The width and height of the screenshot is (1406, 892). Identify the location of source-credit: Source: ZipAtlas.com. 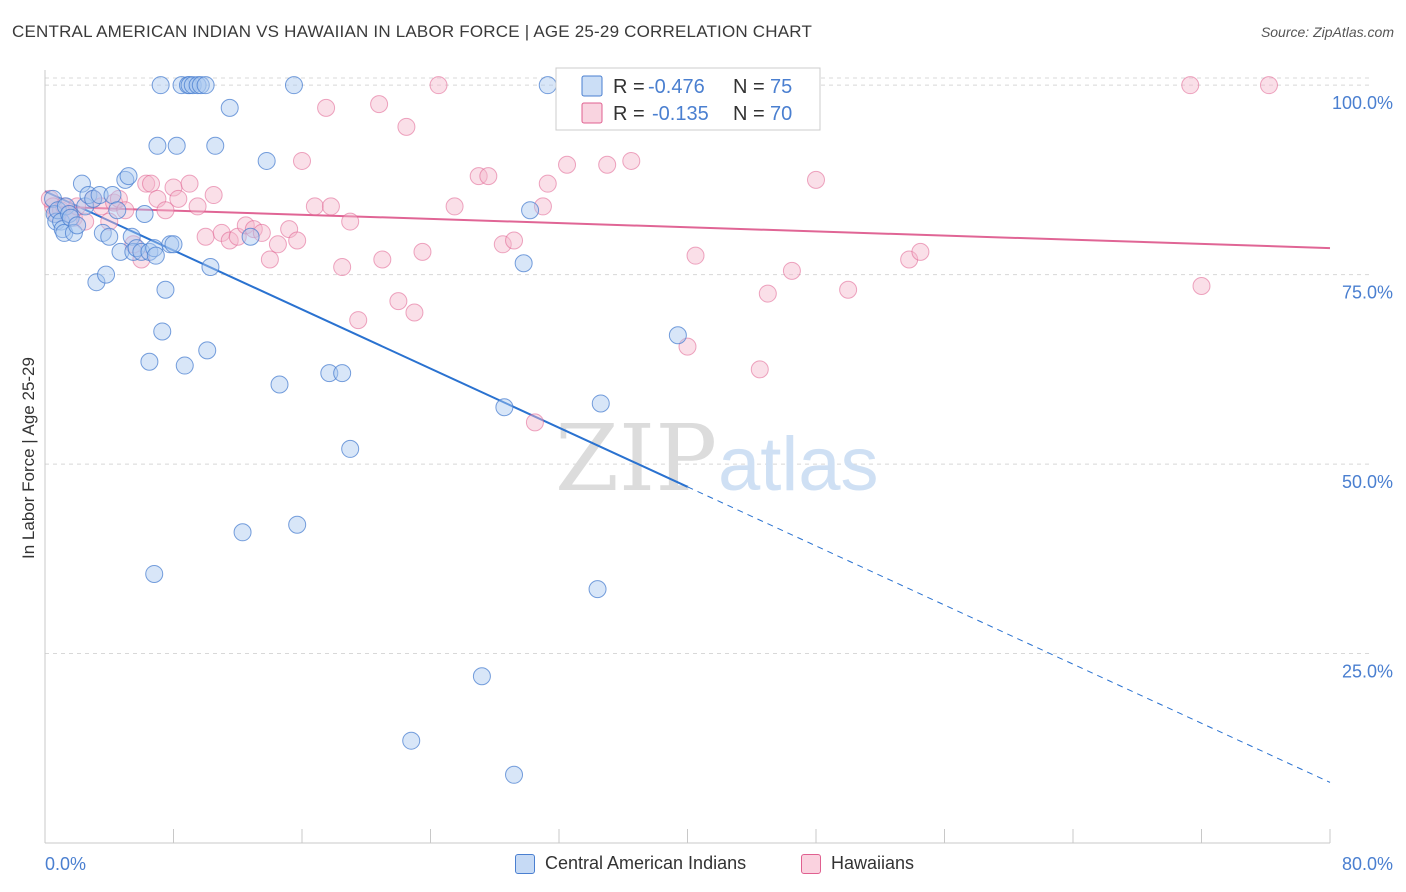
(1327, 32).